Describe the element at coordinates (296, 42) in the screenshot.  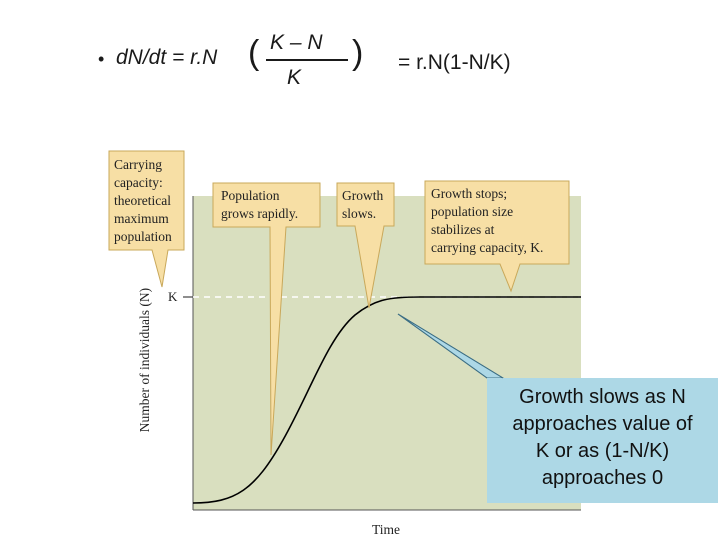
I see `fraction-numerator: K – N` at that location.